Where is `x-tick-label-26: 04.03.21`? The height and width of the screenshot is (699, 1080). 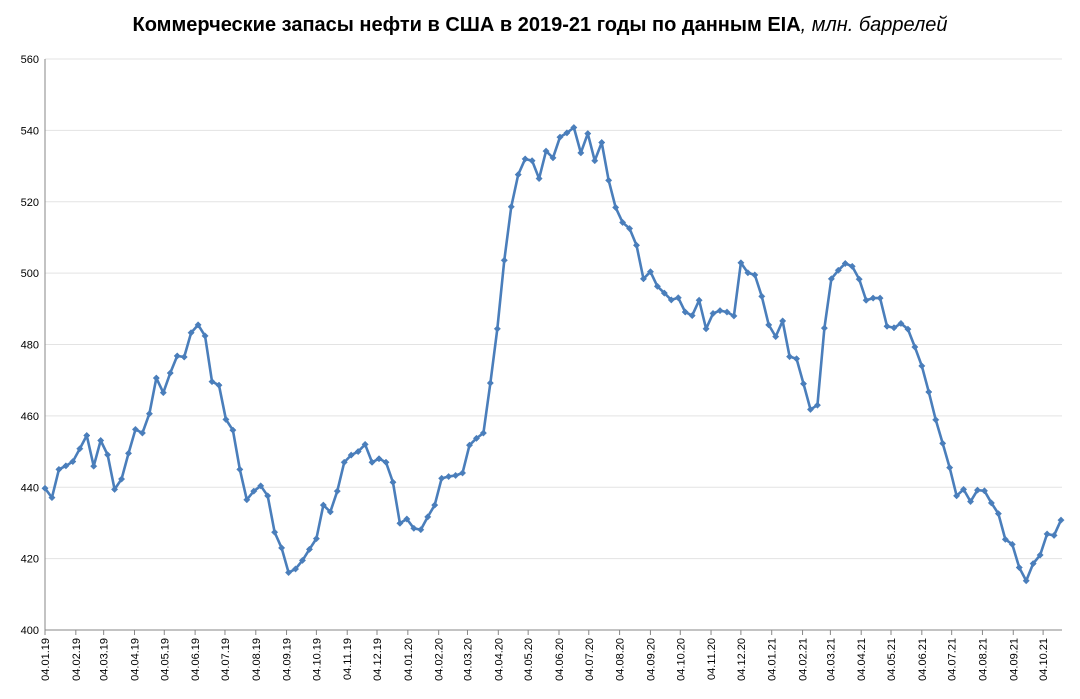 x-tick-label-26: 04.03.21 is located at coordinates (831, 659).